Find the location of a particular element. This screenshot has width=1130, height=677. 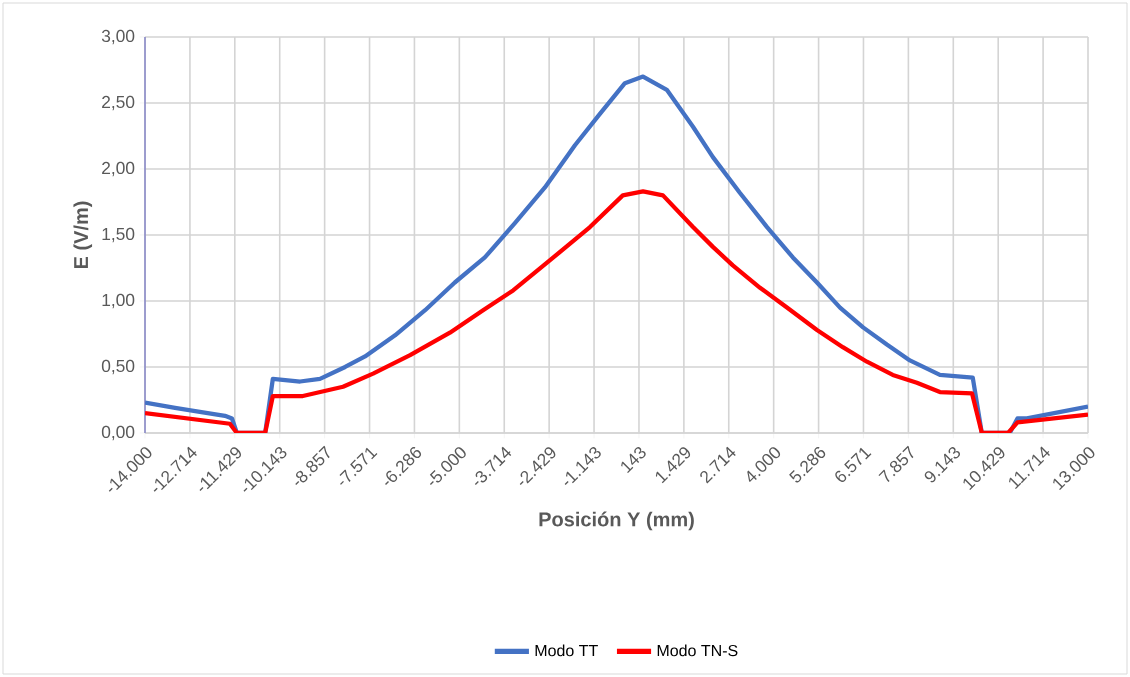

y-tick-label: 0,50 is located at coordinates (118, 367).